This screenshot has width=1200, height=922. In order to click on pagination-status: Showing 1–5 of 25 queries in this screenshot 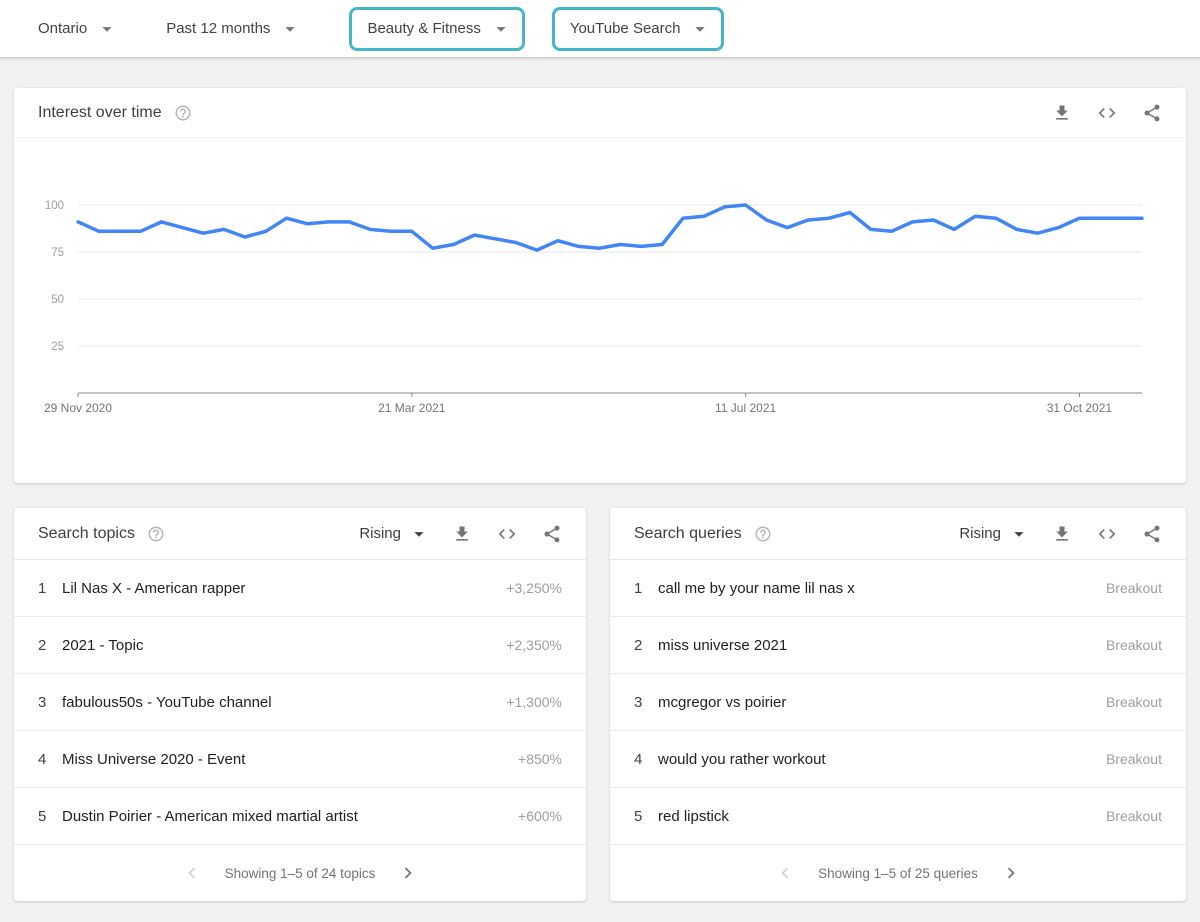, I will do `click(898, 873)`.